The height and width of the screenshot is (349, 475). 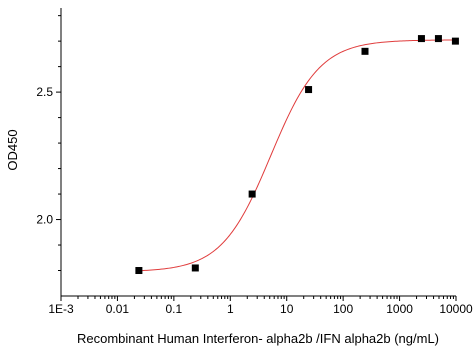 What do you see at coordinates (230, 309) in the screenshot?
I see `x-tick-label: 1` at bounding box center [230, 309].